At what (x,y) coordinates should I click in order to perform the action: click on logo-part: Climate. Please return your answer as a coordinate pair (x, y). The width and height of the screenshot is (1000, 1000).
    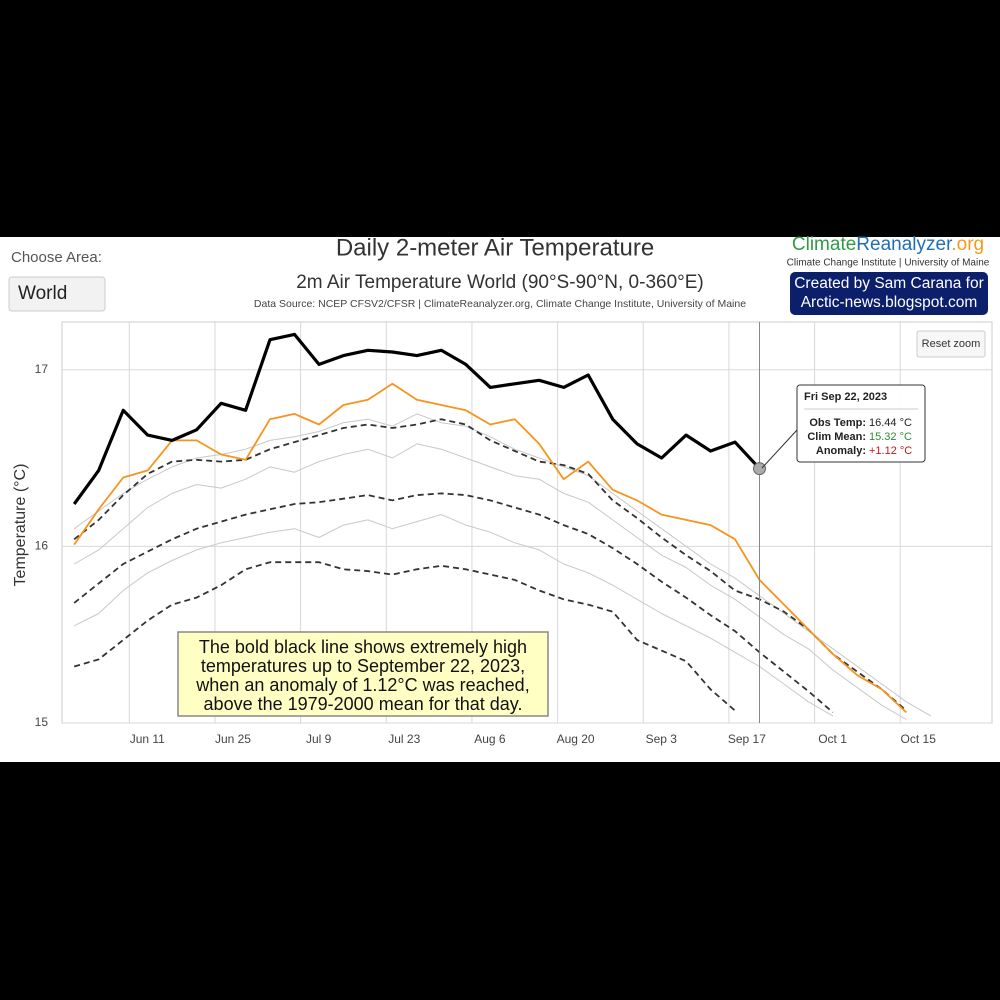
    Looking at the image, I should click on (824, 244).